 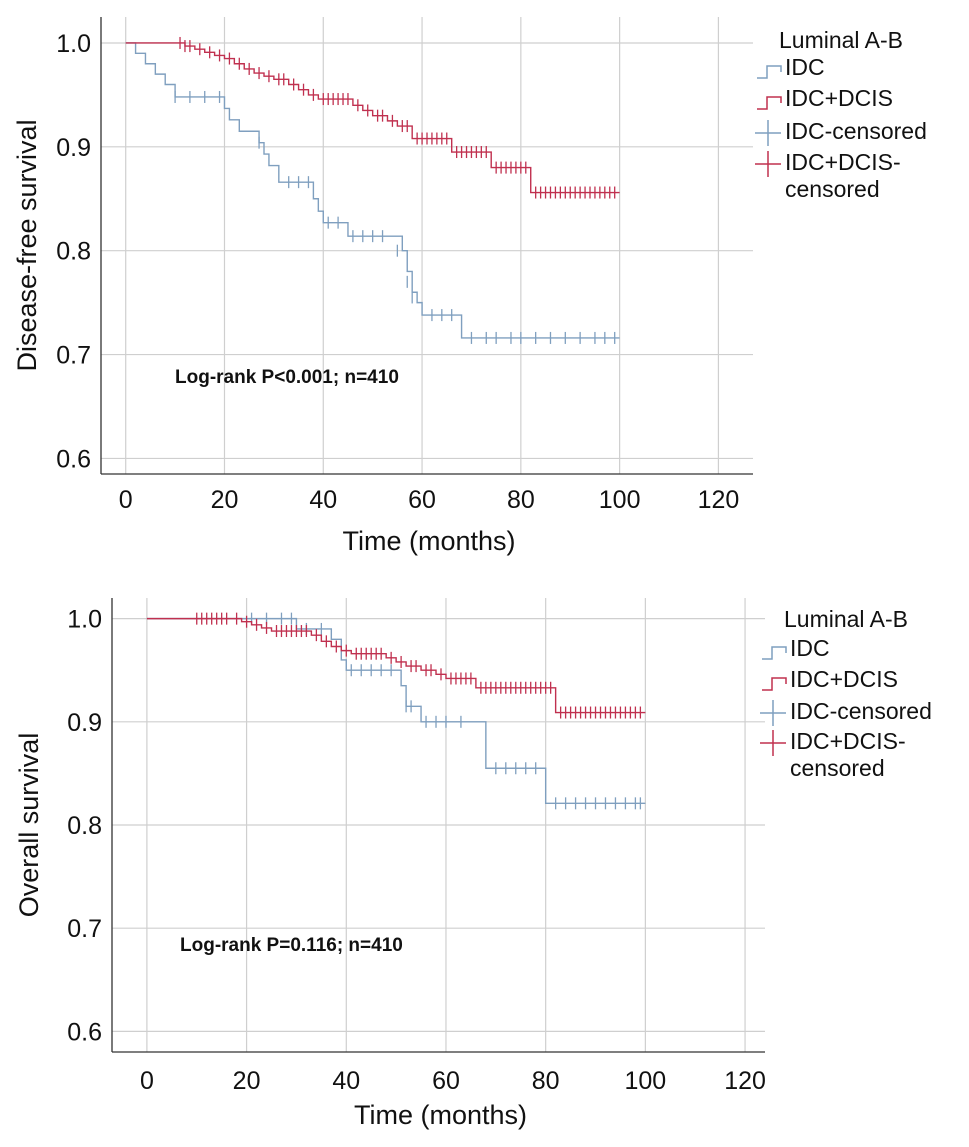 I want to click on y-axis-label: Disease-free survival, so click(x=27, y=245).